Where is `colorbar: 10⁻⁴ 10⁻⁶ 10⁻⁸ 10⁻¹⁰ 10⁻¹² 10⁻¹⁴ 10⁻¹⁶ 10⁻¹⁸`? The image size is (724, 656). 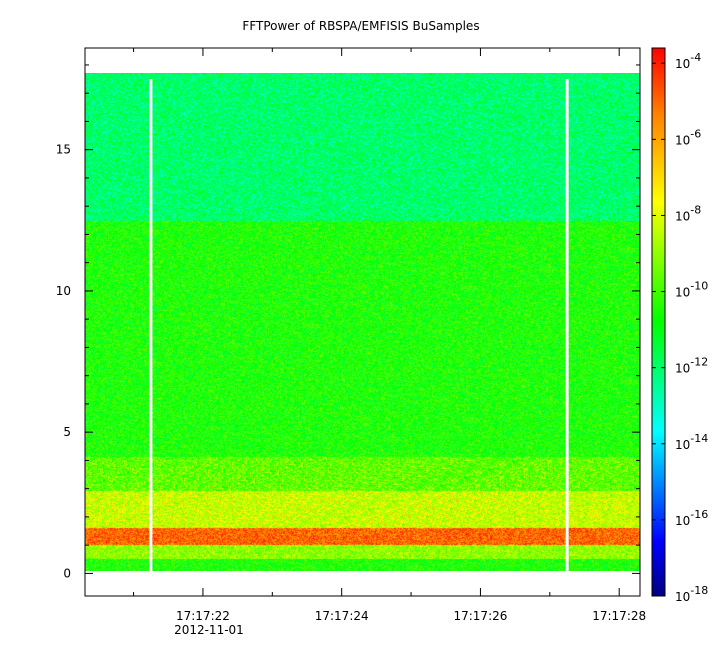 colorbar: 10⁻⁴ 10⁻⁶ 10⁻⁸ 10⁻¹⁰ 10⁻¹² 10⁻¹⁴ 10⁻¹⁶ 10⁻¹⁸ is located at coordinates (679, 325).